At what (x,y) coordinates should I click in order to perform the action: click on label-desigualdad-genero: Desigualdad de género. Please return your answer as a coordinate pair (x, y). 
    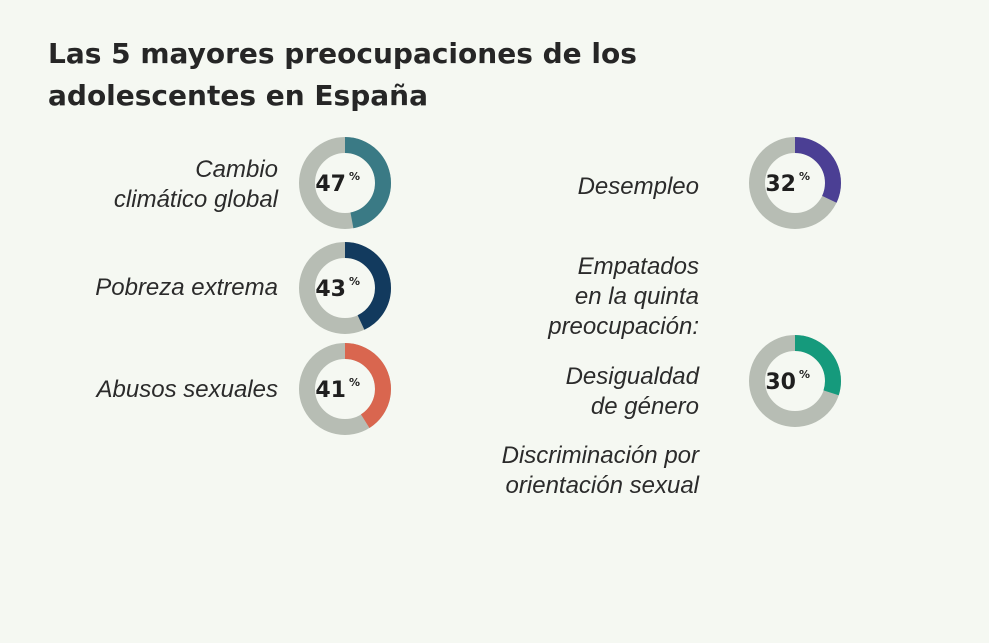
    Looking at the image, I should click on (632, 392).